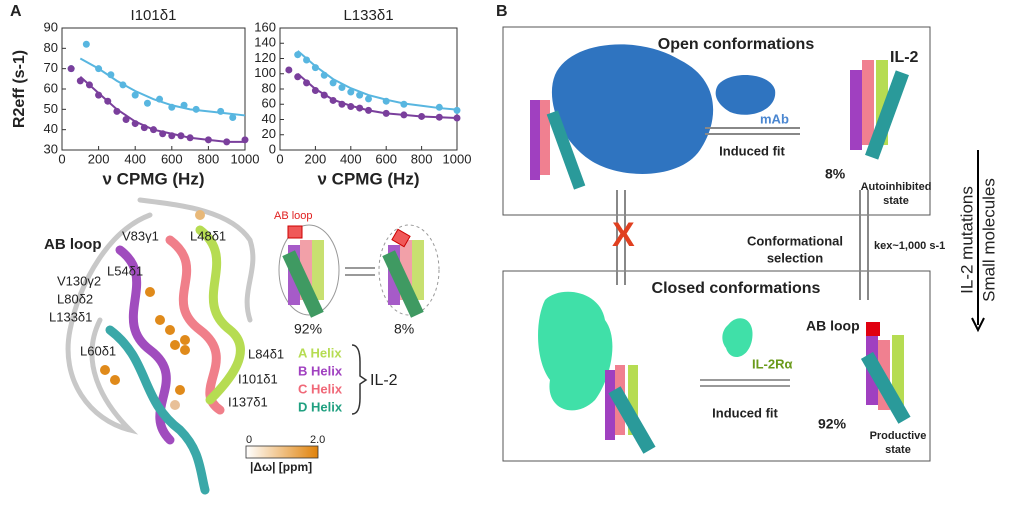 This screenshot has width=1024, height=505. I want to click on y-tick-label: 20, so click(269, 133).